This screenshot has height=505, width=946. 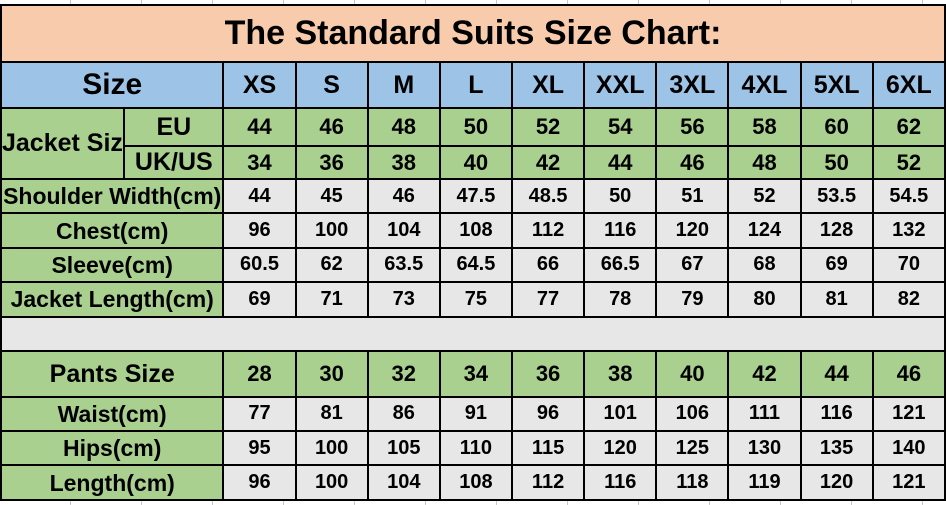 What do you see at coordinates (908, 162) in the screenshot?
I see `jacket-ukus-value: 52` at bounding box center [908, 162].